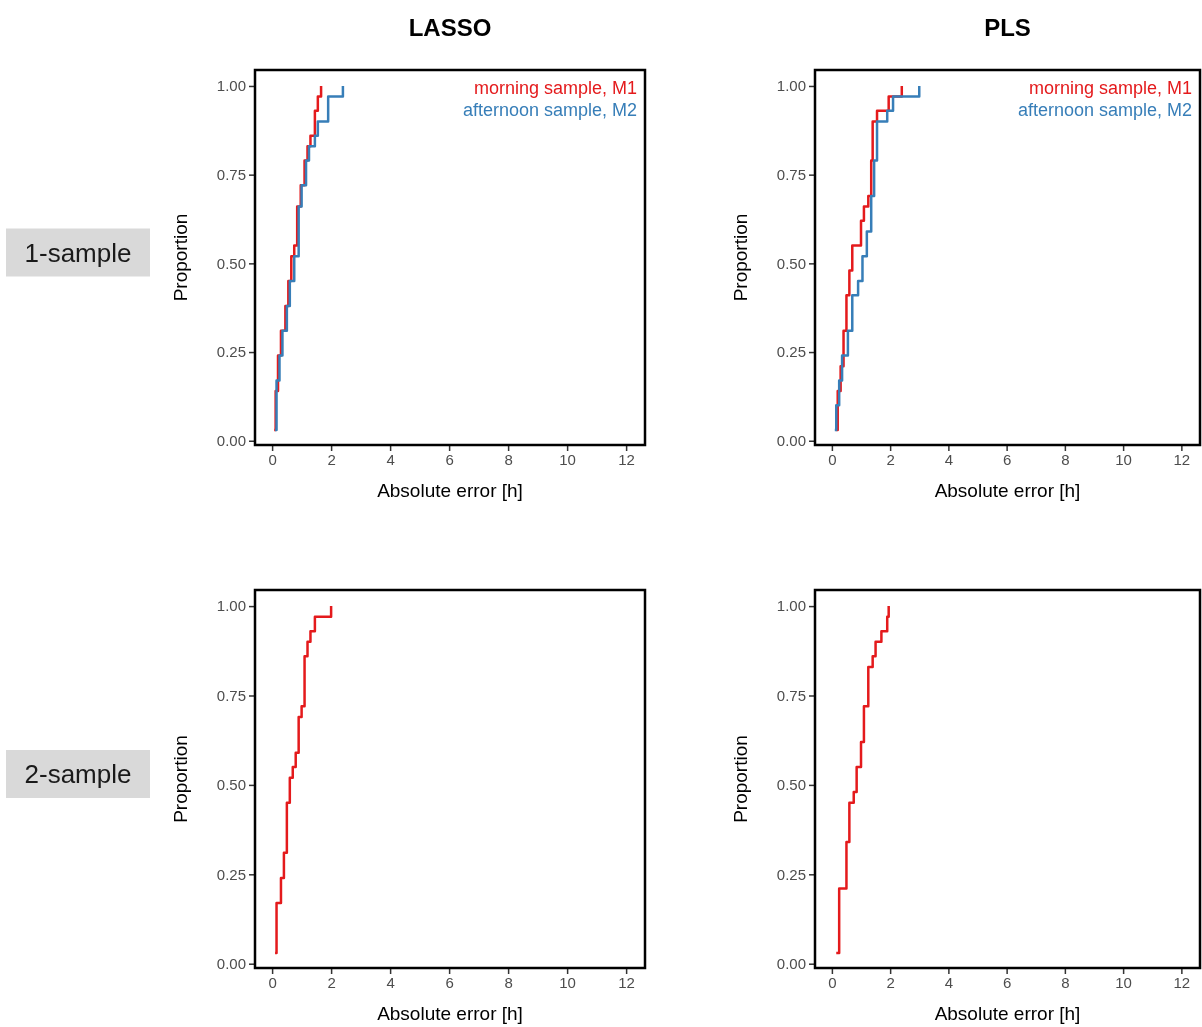 The height and width of the screenshot is (1027, 1202). I want to click on text: 2-sample, so click(78, 774).